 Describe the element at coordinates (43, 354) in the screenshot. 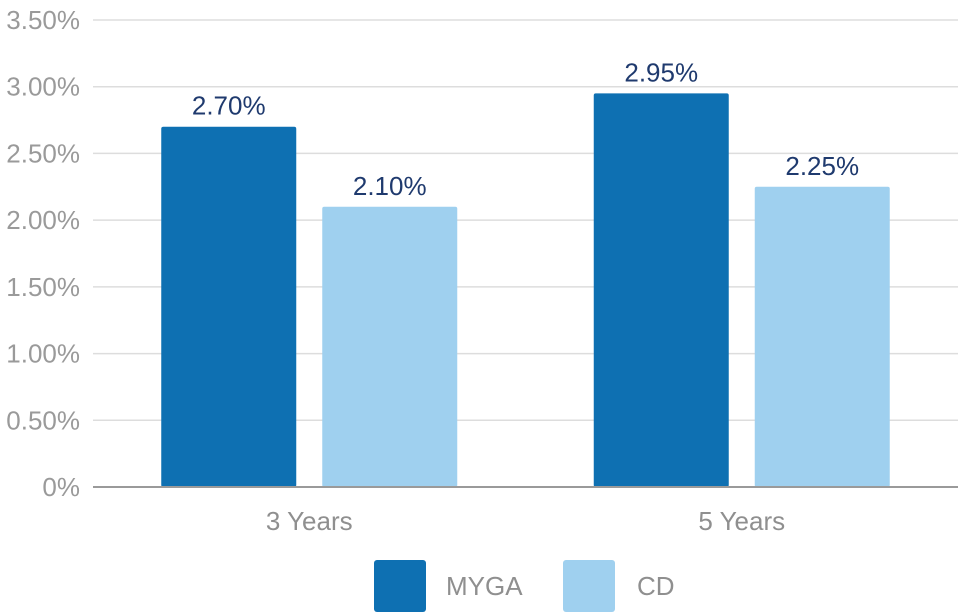

I see `y-tick-label: 1.00%` at that location.